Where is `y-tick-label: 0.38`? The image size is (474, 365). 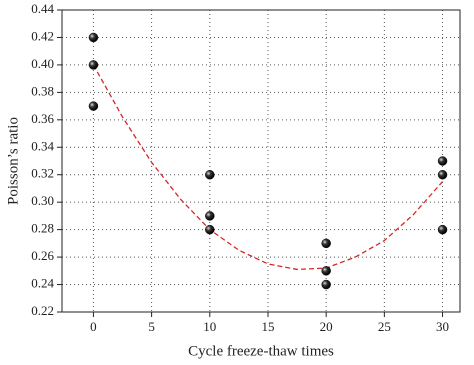
y-tick-label: 0.38 is located at coordinates (42, 90).